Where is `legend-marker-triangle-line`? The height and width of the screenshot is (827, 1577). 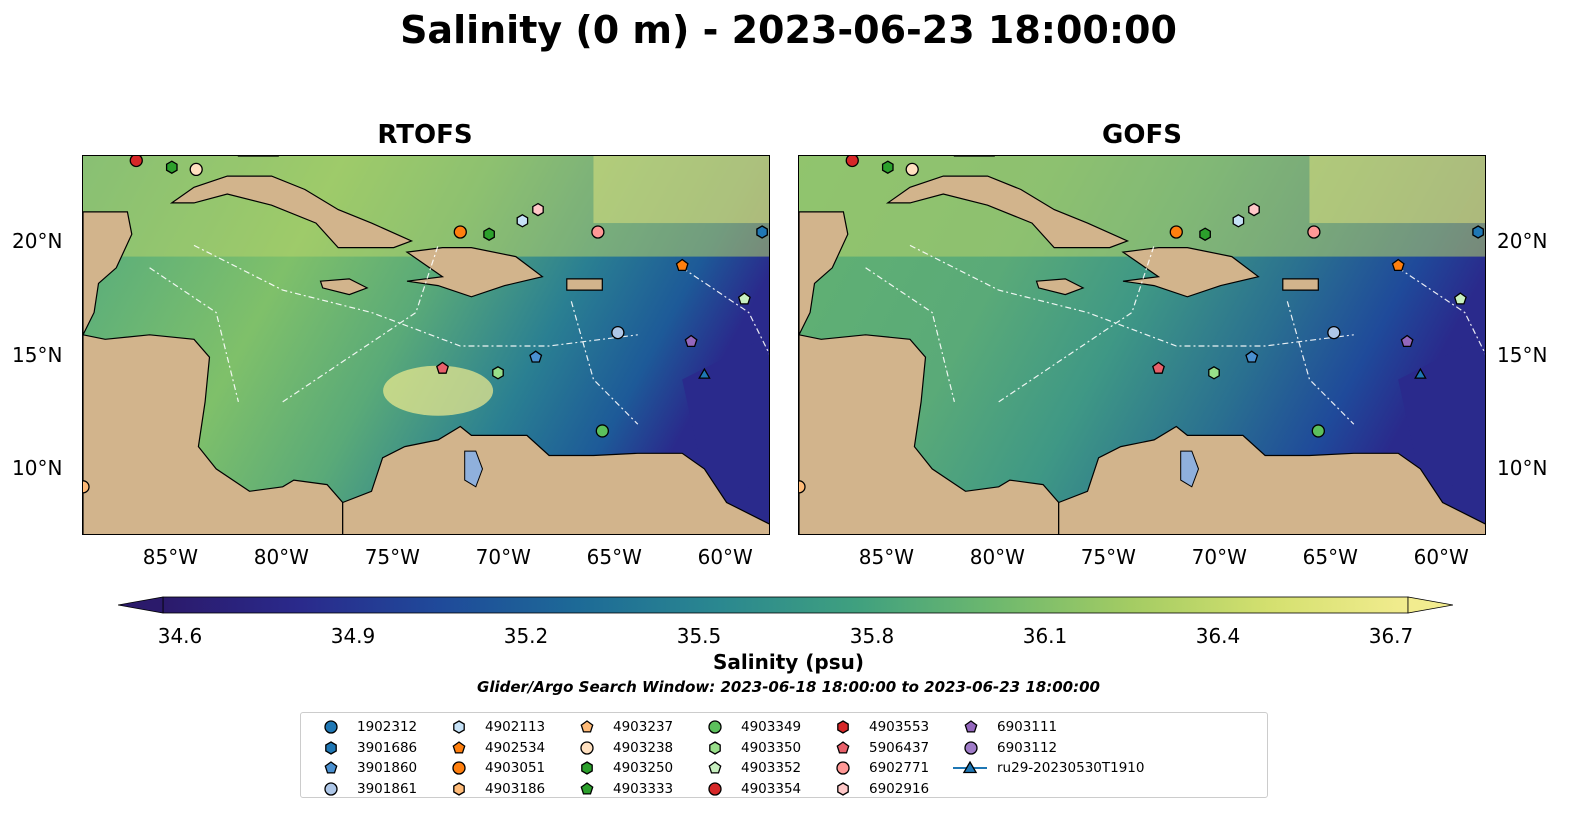 legend-marker-triangle-line is located at coordinates (970, 767).